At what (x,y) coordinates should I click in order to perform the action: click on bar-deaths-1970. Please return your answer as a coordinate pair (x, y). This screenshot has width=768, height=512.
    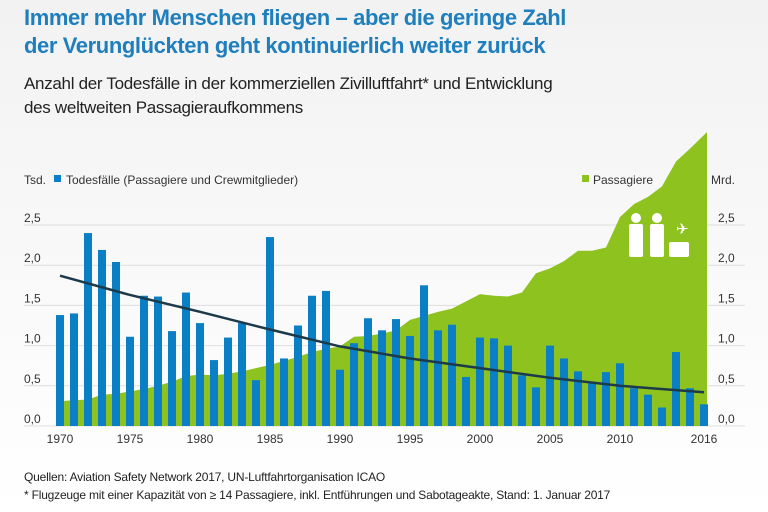
    Looking at the image, I should click on (60, 370).